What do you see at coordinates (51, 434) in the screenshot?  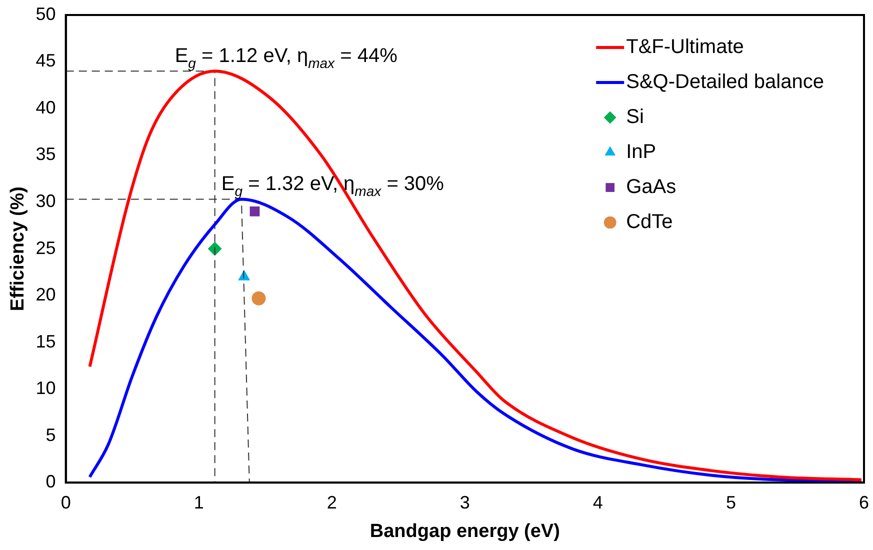 I see `y-tick-label: 5` at bounding box center [51, 434].